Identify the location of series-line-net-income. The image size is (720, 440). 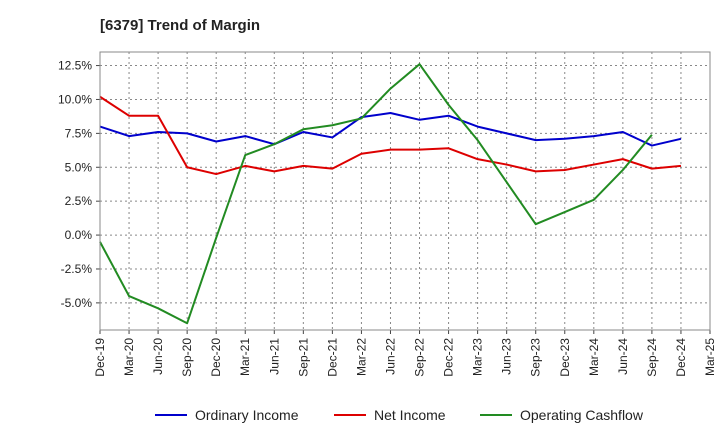
(390, 135).